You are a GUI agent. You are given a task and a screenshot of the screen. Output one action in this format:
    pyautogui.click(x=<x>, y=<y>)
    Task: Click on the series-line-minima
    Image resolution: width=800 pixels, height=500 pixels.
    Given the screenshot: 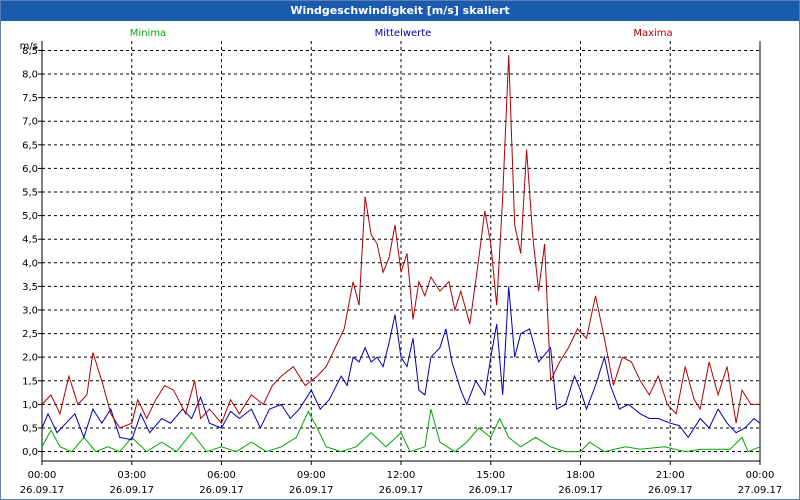 What is the action you would take?
    pyautogui.click(x=401, y=430)
    